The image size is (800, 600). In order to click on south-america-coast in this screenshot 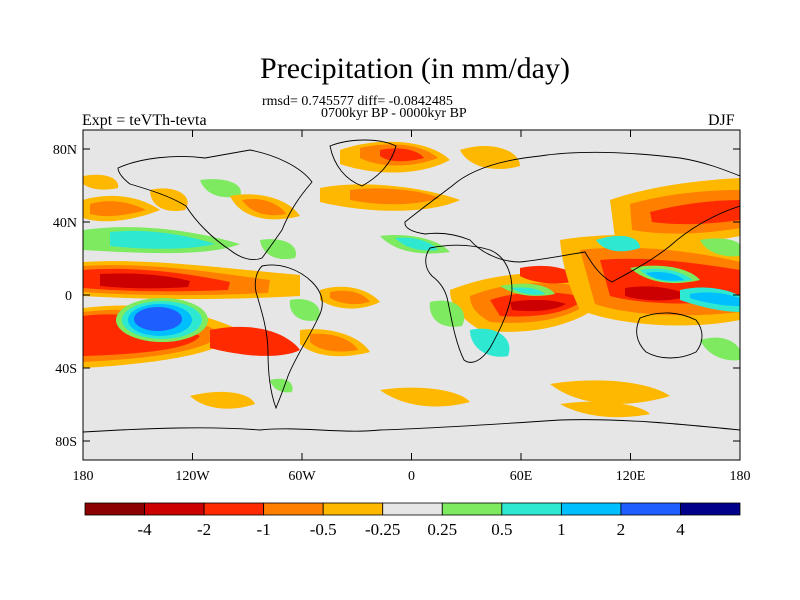, I will do `click(288, 337)`.